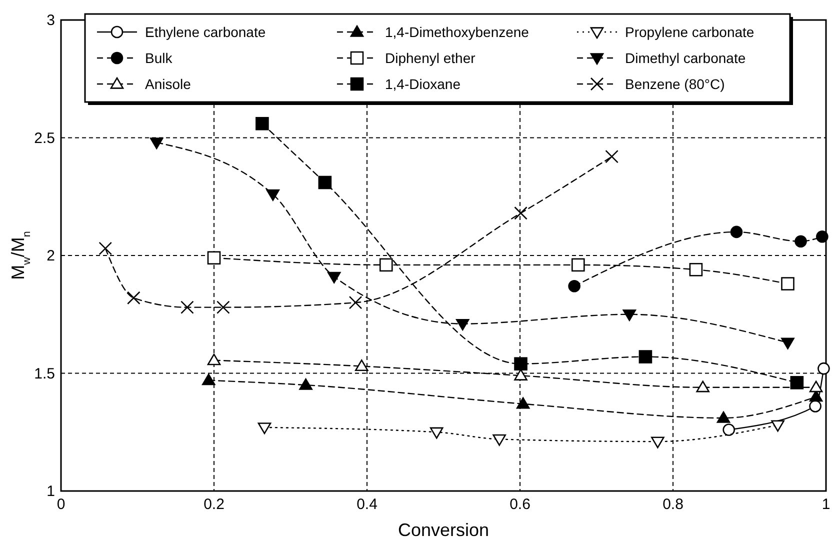  I want to click on x-tick-label: 0.4, so click(367, 504).